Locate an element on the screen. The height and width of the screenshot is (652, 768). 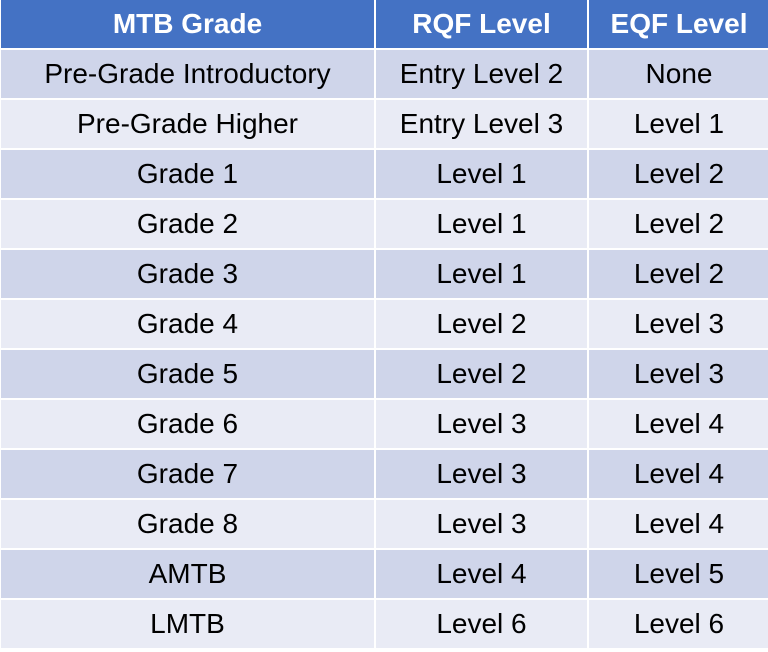
table-cell-eqf-level: Level 1 is located at coordinates (678, 124).